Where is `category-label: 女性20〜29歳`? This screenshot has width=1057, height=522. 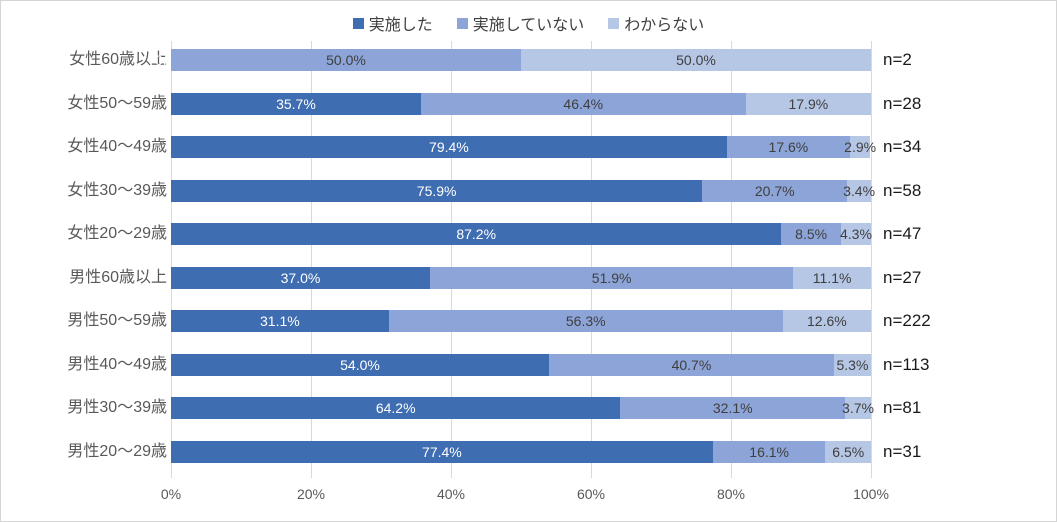
category-label: 女性20〜29歳 is located at coordinates (117, 233).